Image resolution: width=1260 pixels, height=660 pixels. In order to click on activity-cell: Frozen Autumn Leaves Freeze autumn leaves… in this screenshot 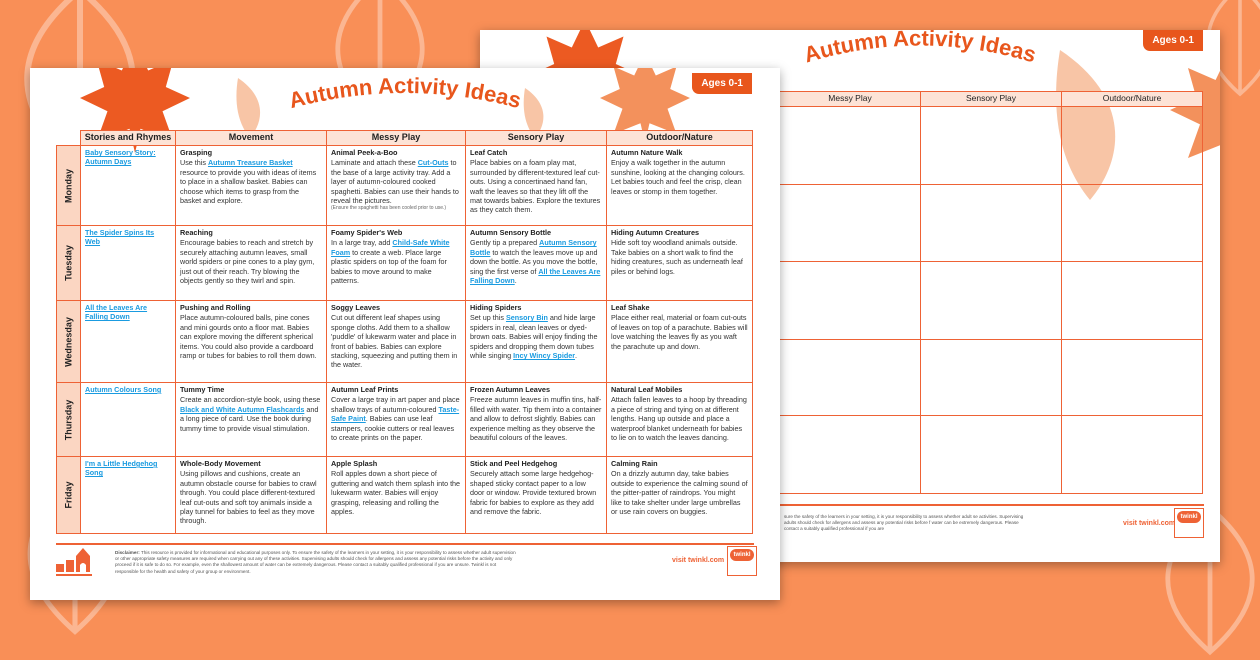, I will do `click(536, 419)`.